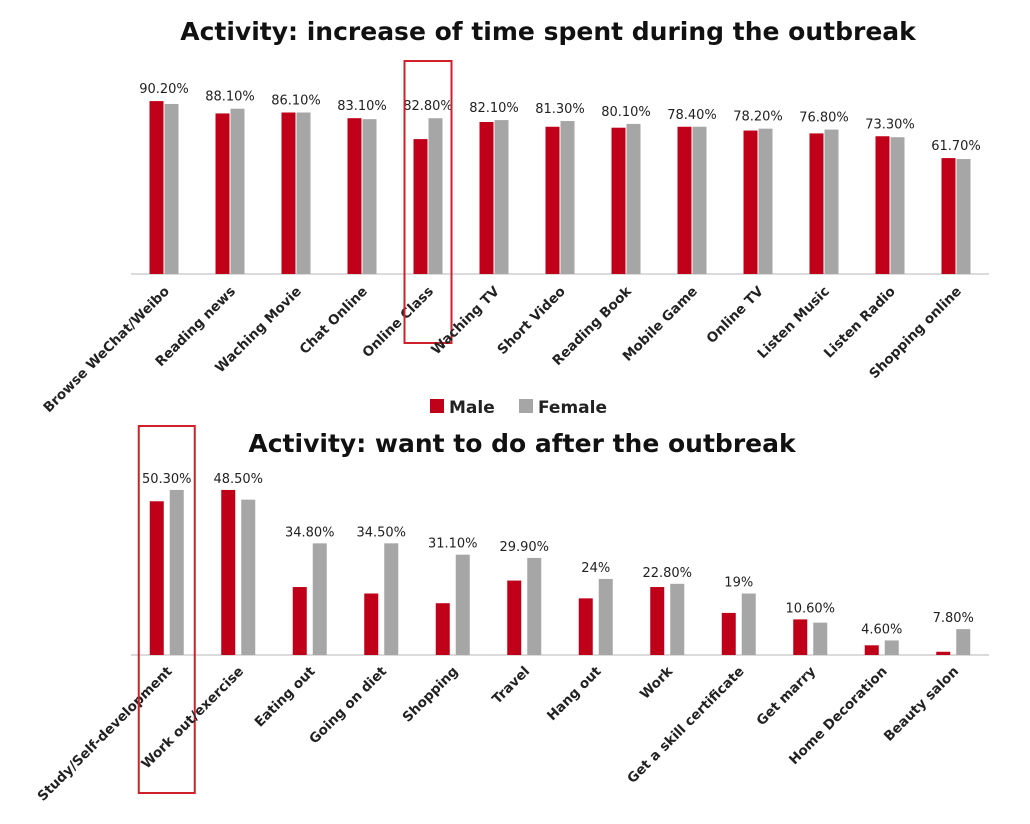  What do you see at coordinates (230, 97) in the screenshot?
I see `data-label-reading-news: 88.10%` at bounding box center [230, 97].